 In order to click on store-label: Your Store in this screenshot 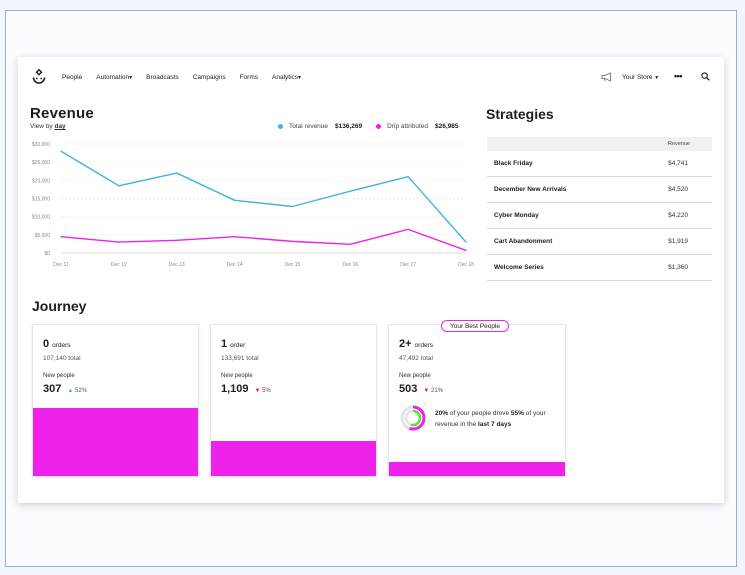, I will do `click(637, 77)`.